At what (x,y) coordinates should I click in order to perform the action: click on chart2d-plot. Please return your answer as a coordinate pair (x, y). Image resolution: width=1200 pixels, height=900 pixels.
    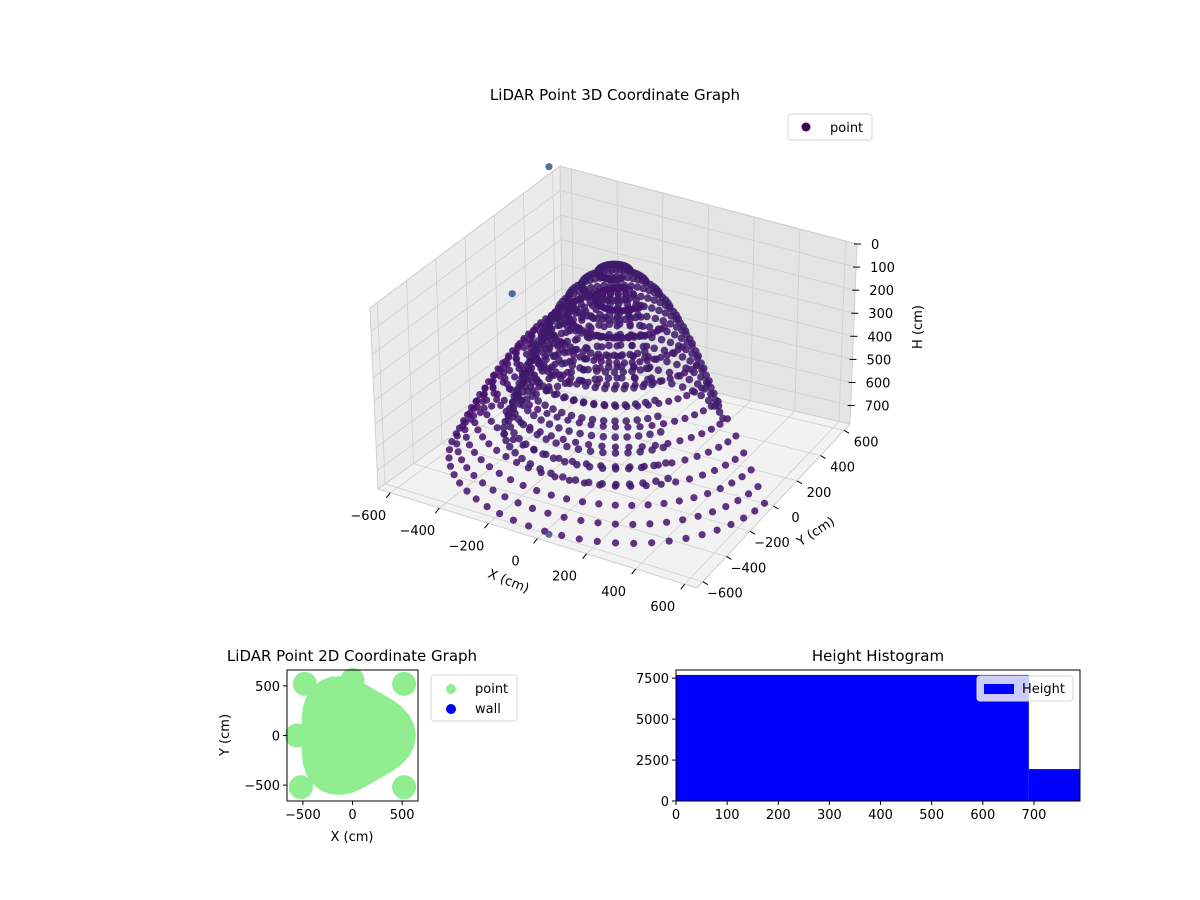
    Looking at the image, I should click on (350, 733).